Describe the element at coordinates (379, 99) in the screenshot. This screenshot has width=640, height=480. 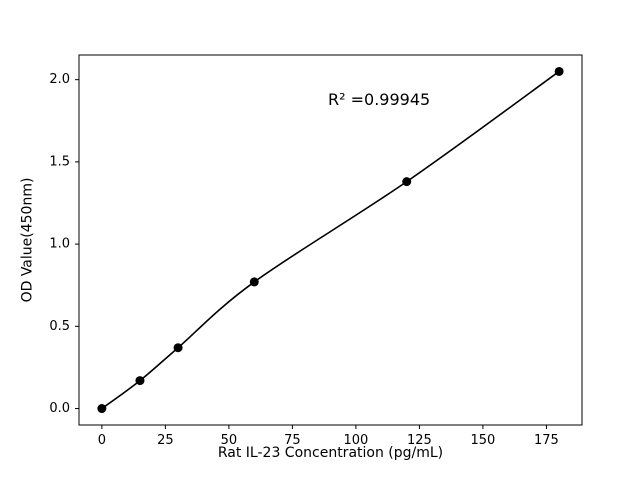
I see `r-squared-annotation: R² =0.99945` at that location.